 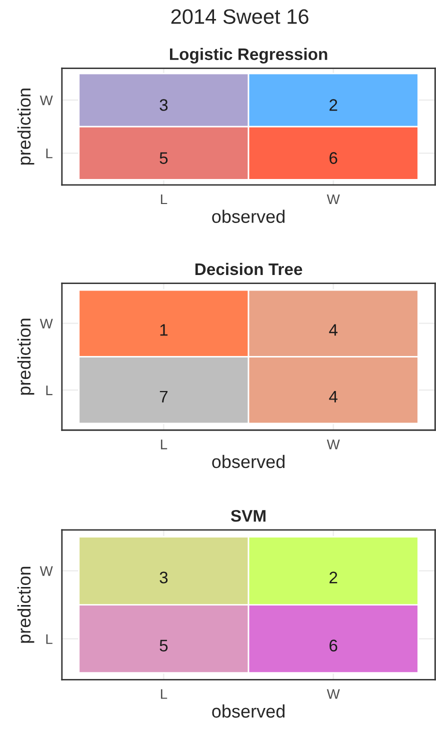 What do you see at coordinates (248, 269) in the screenshot?
I see `chart-title: Decision Tree` at bounding box center [248, 269].